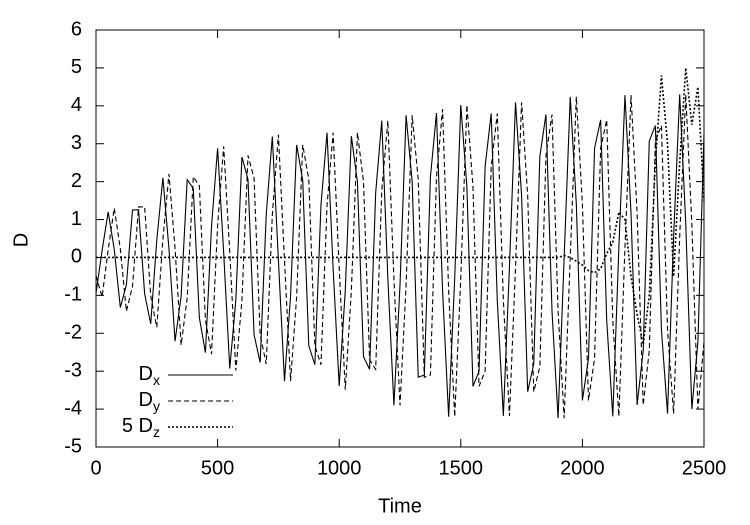  Describe the element at coordinates (73, 408) in the screenshot. I see `y-tick-label: -4` at that location.